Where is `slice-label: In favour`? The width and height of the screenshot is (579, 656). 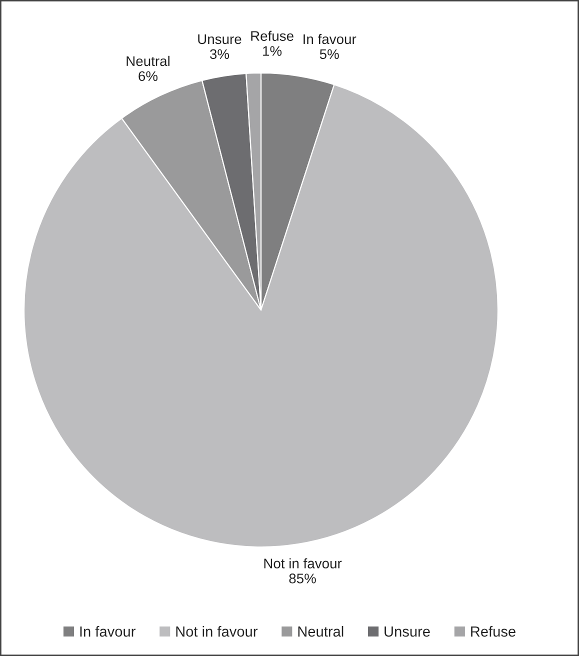
slice-label: In favour is located at coordinates (330, 39).